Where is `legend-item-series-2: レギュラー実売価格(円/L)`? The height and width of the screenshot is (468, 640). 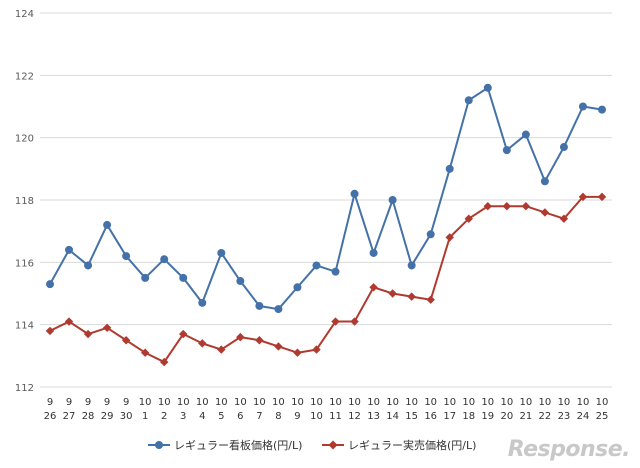
legend-item-series-2: レギュラー実売価格(円/L) is located at coordinates (399, 445).